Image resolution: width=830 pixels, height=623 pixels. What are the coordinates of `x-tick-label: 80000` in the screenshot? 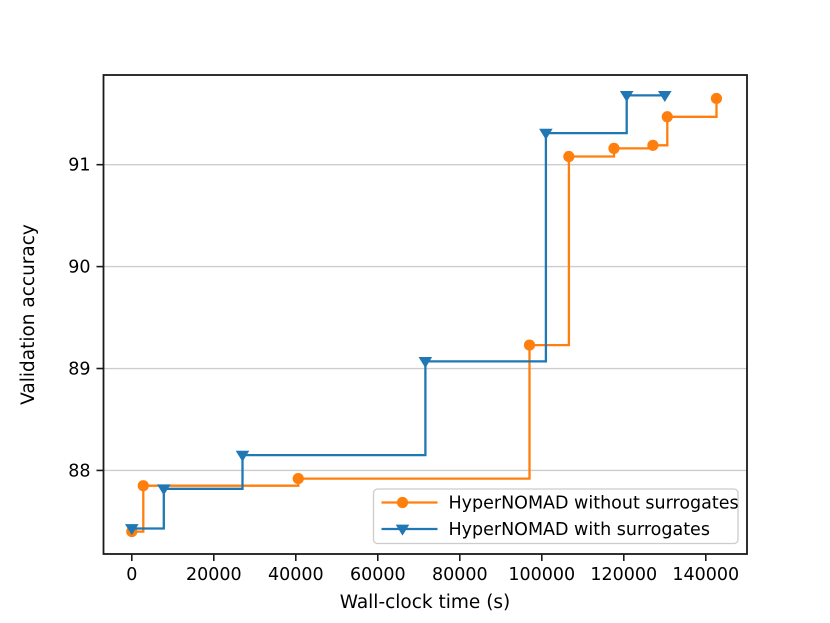 It's located at (460, 575).